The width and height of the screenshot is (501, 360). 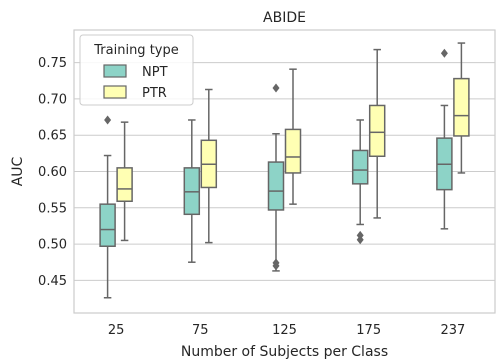 I want to click on x-ticks: 25 75 125 175 237, so click(x=286, y=330).